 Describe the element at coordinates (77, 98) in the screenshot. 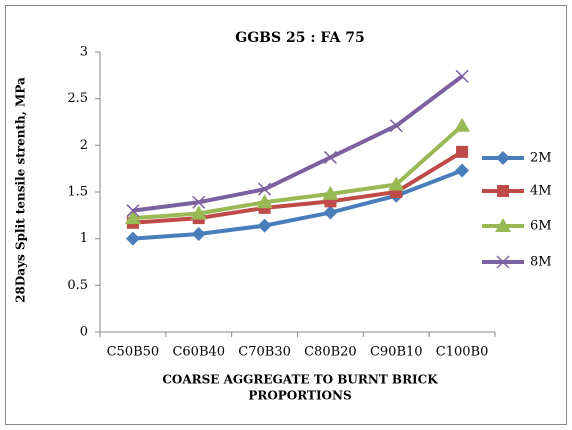

I see `y-tick-label: 2.5` at that location.